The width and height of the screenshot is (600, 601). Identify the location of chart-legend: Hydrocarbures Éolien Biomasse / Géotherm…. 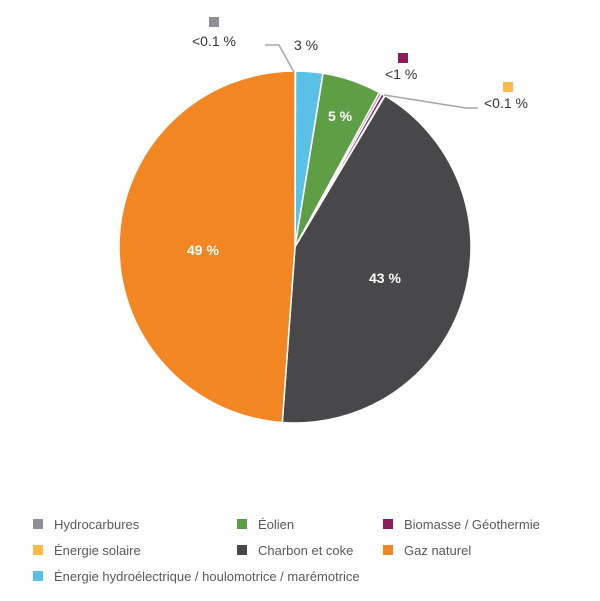
(300, 555).